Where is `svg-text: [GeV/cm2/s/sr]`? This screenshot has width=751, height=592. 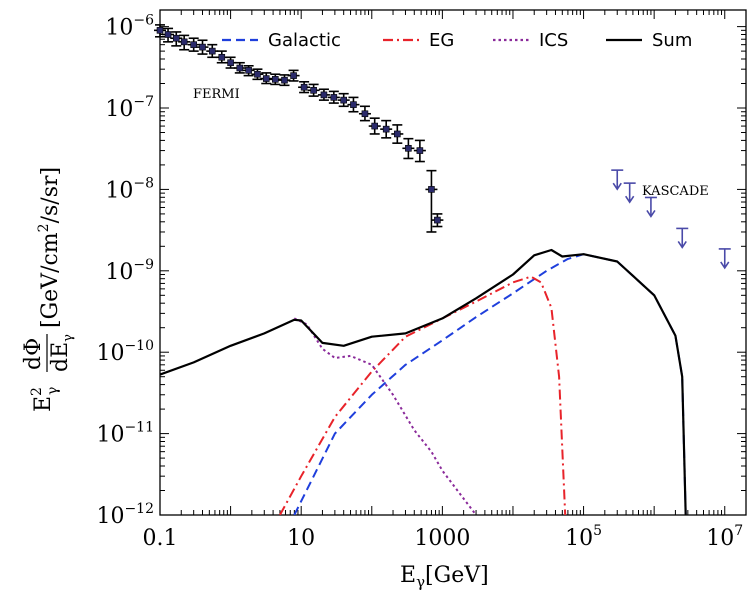
svg-text: [GeV/cm2/s/sr] is located at coordinates (49, 247).